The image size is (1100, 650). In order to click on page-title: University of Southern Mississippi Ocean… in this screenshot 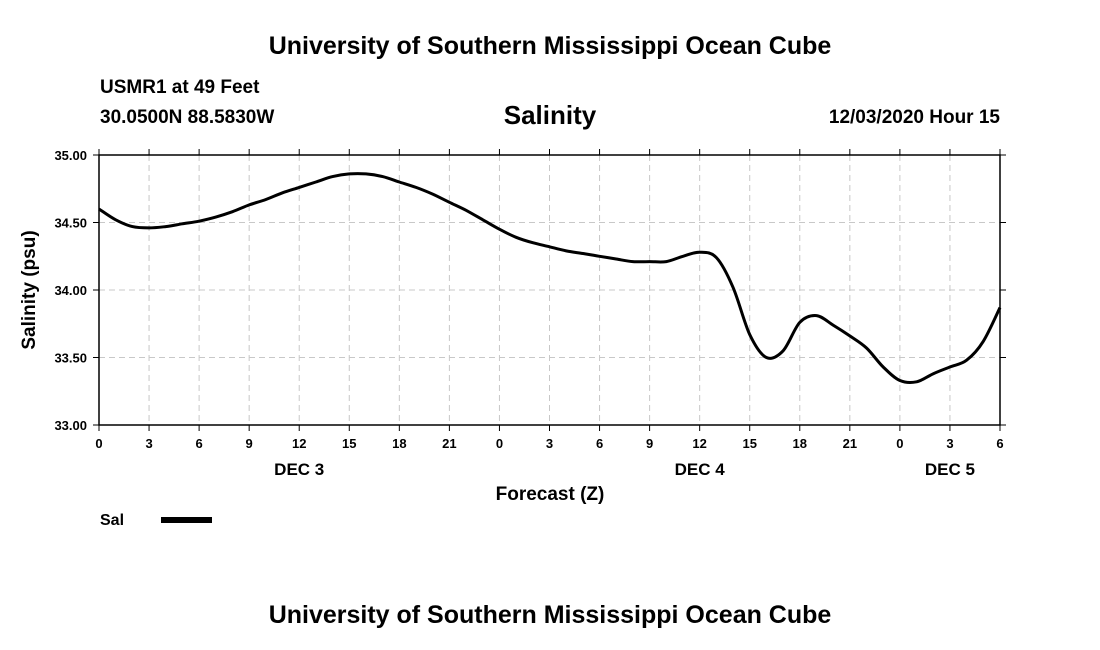, I will do `click(550, 46)`.